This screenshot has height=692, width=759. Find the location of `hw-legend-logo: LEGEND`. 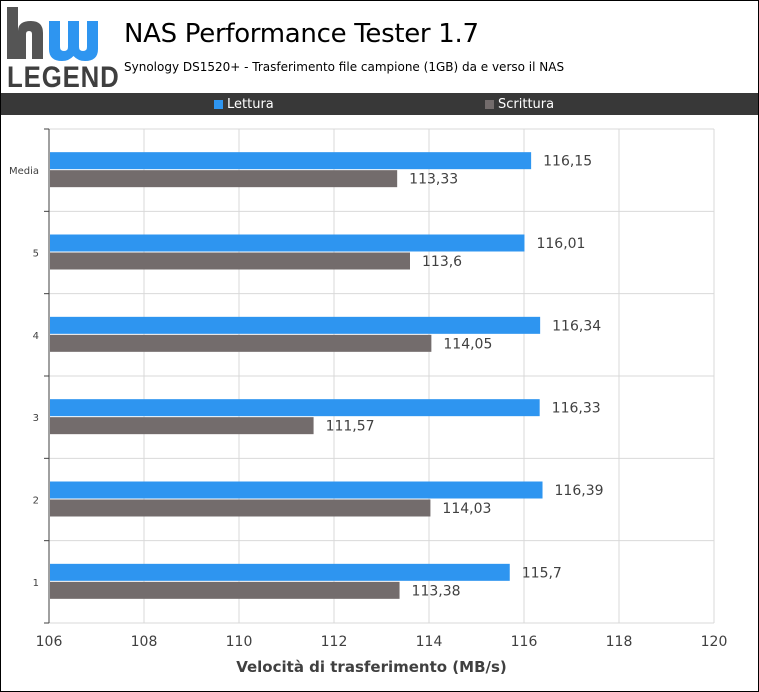

hw-legend-logo: LEGEND is located at coordinates (62, 50).